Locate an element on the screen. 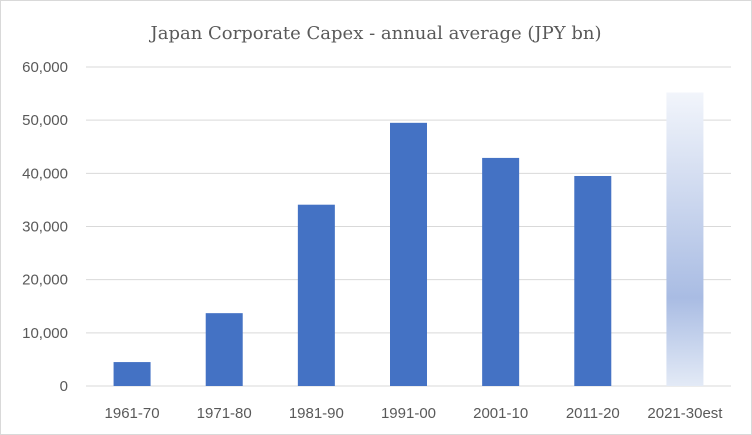 The image size is (752, 435). y-tick-label: 40,000 is located at coordinates (45, 173).